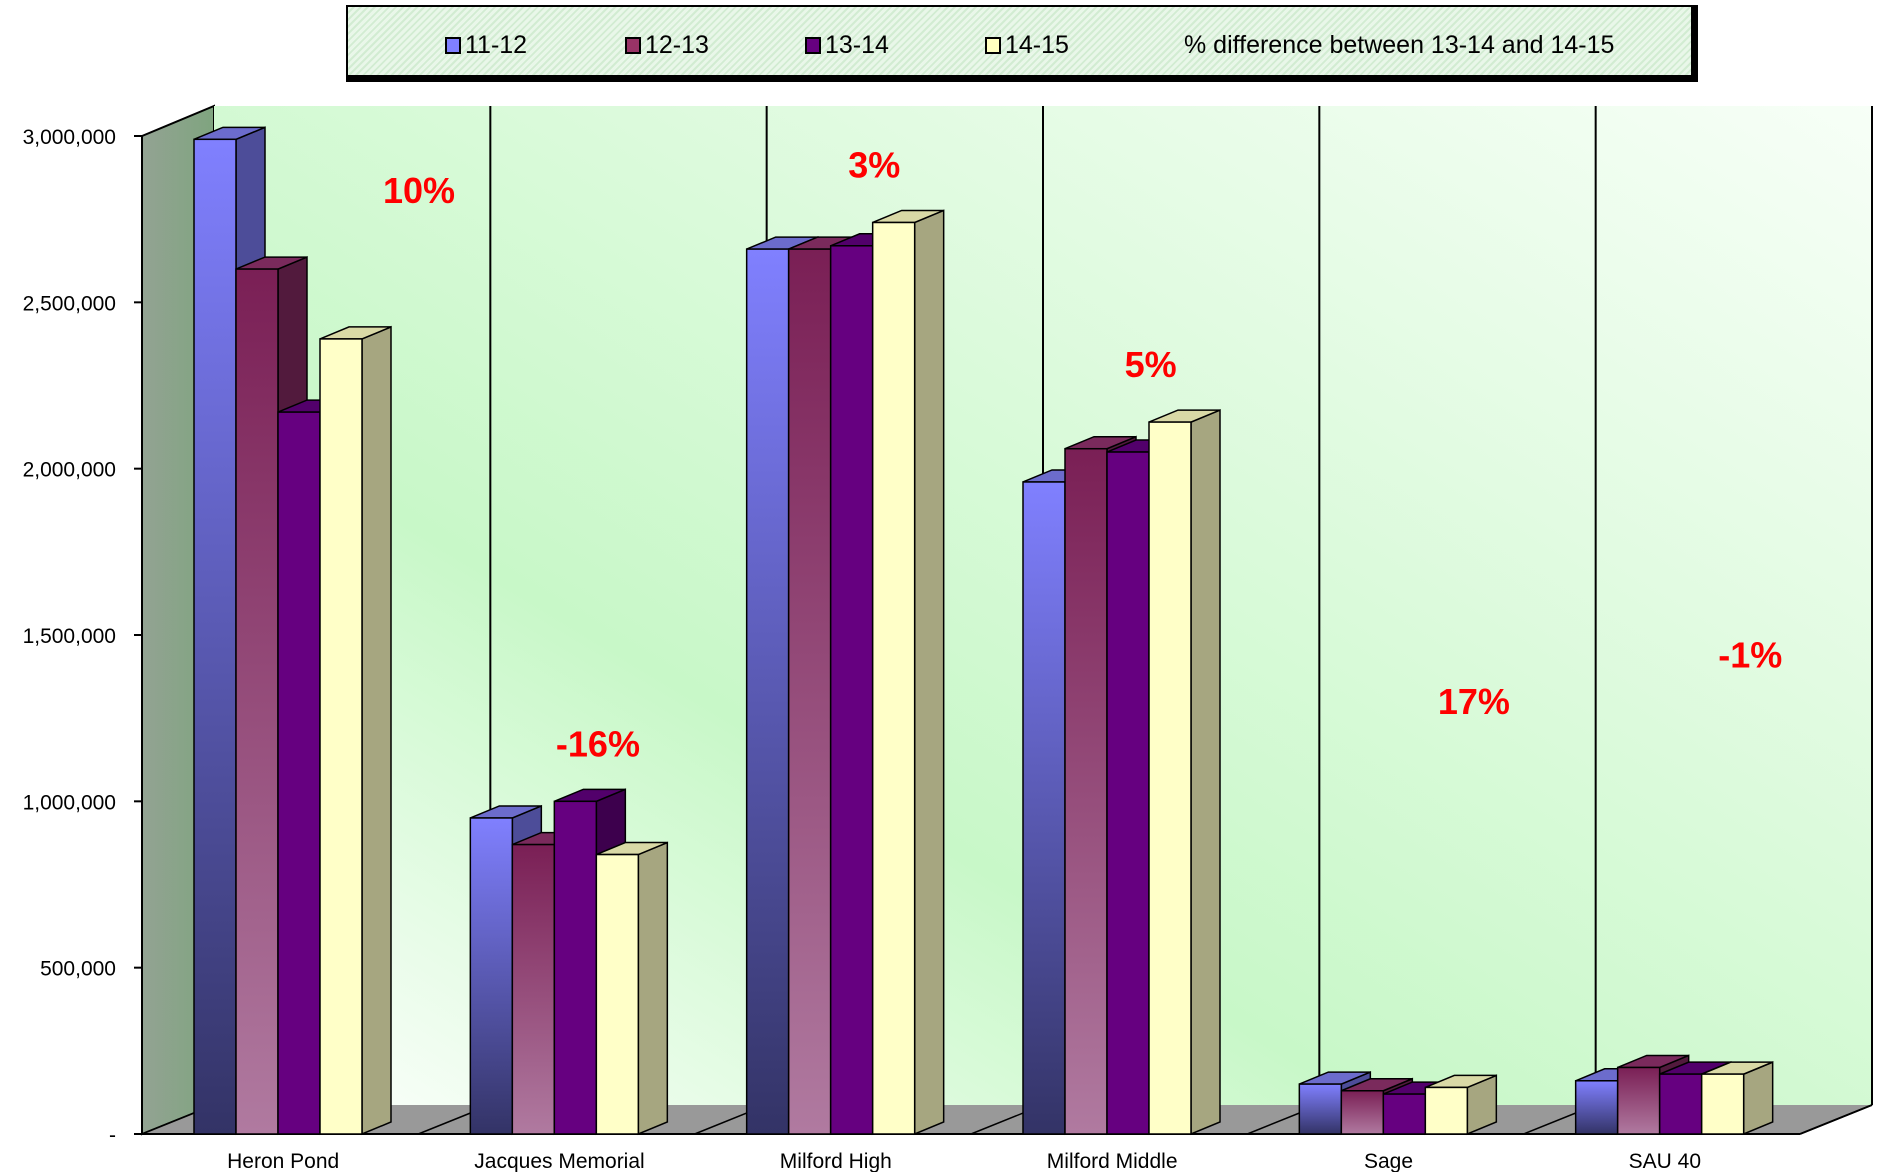  What do you see at coordinates (1151, 364) in the screenshot?
I see `percent-label-3: 5%` at bounding box center [1151, 364].